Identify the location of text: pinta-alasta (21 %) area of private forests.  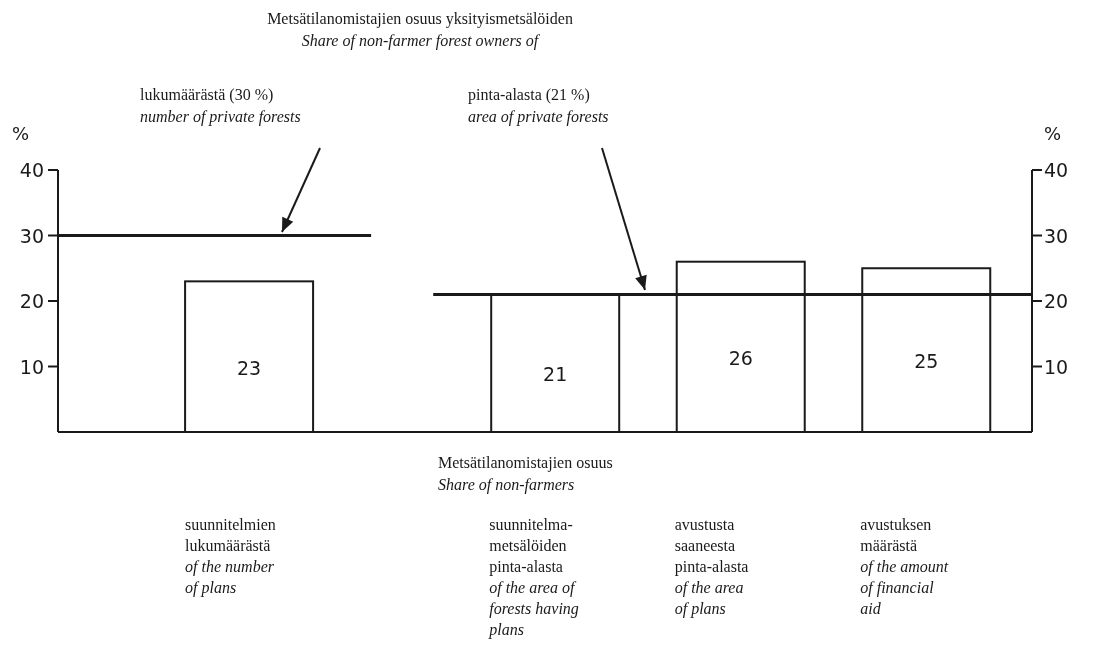
(538, 106).